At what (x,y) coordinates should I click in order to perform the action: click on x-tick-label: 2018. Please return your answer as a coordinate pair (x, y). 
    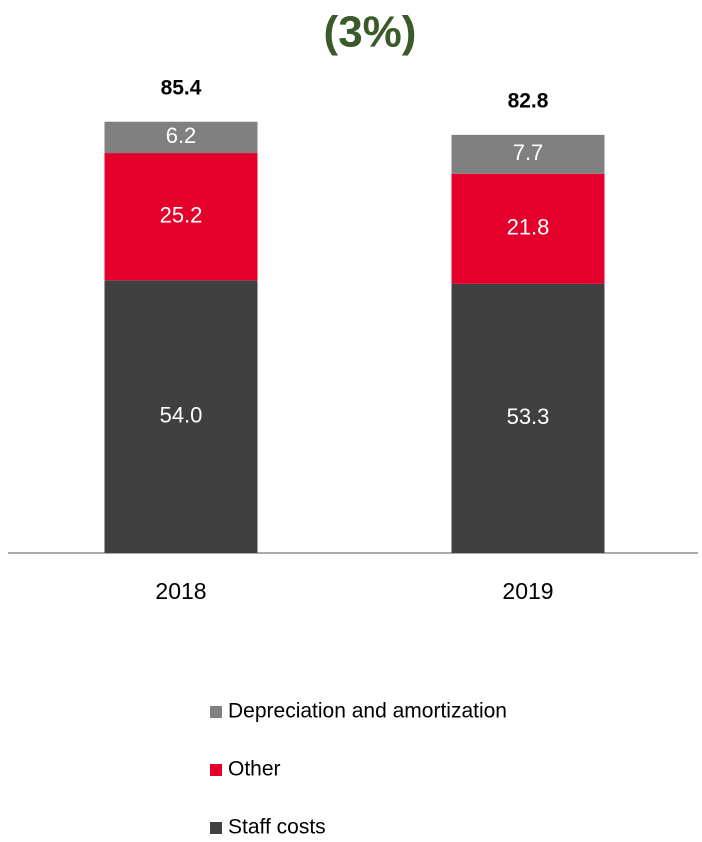
    Looking at the image, I should click on (180, 591).